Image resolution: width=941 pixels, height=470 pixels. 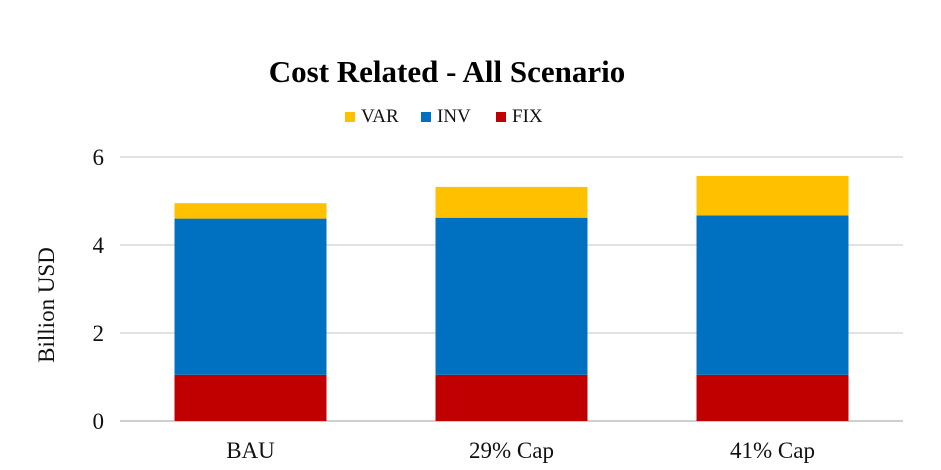 I want to click on x-tick-label: BAU, so click(x=250, y=450).